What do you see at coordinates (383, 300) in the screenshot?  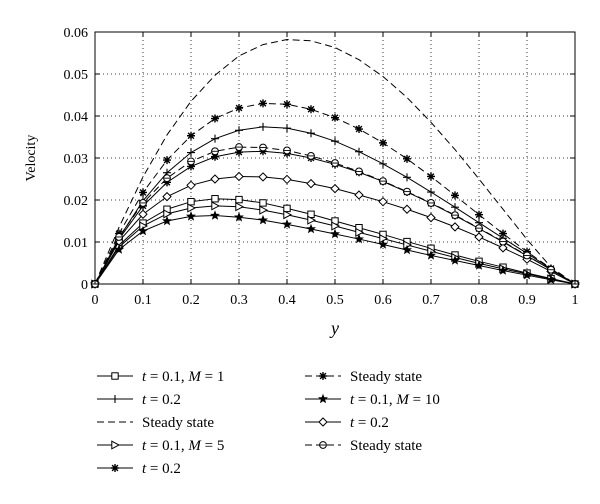 I see `x-tick-label: 0.6` at bounding box center [383, 300].